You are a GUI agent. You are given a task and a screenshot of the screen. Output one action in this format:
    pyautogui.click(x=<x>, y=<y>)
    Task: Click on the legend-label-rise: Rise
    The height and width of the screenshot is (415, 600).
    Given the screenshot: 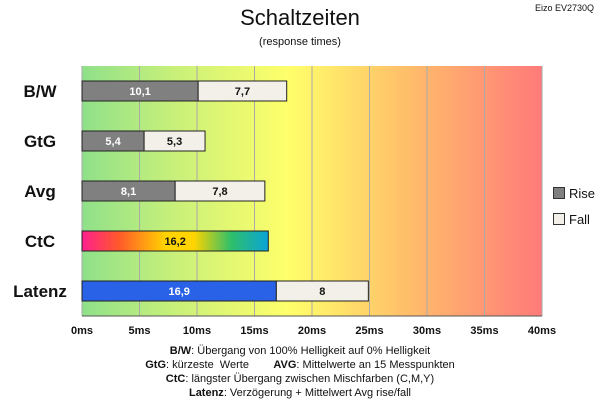 What is the action you would take?
    pyautogui.click(x=582, y=193)
    